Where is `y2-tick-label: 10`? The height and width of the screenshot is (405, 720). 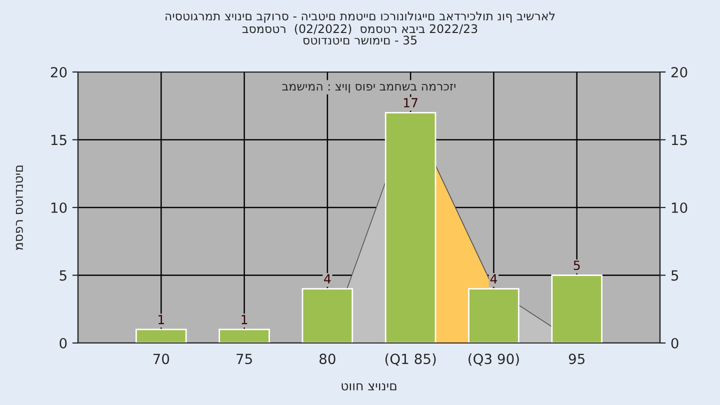
y2-tick-label: 10 is located at coordinates (680, 207).